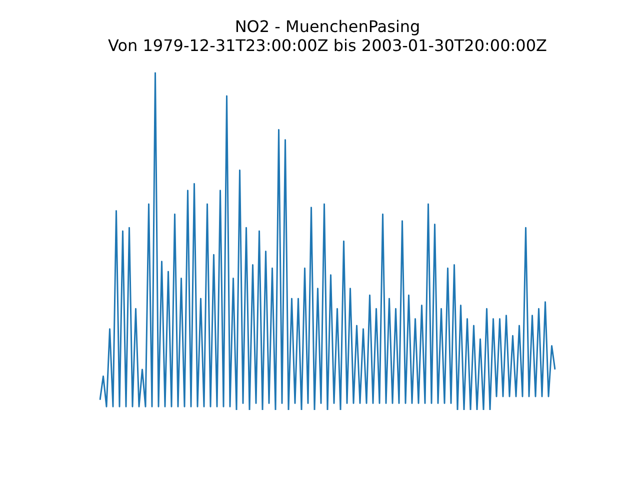 Image resolution: width=640 pixels, height=480 pixels. What do you see at coordinates (328, 45) in the screenshot?
I see `chart-subtitle: Von 1979-12-31T23:00:00Z bis 2003-01-30T20:00:00Z` at bounding box center [328, 45].